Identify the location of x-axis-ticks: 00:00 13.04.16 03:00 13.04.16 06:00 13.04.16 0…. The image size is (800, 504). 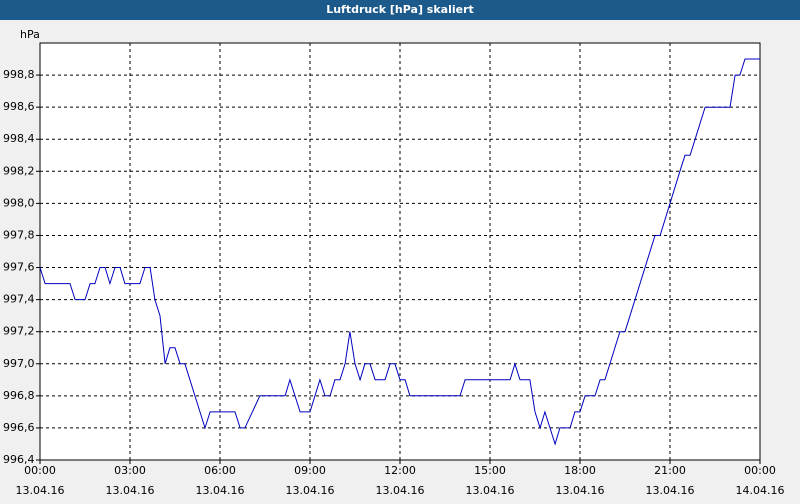
(400, 478).